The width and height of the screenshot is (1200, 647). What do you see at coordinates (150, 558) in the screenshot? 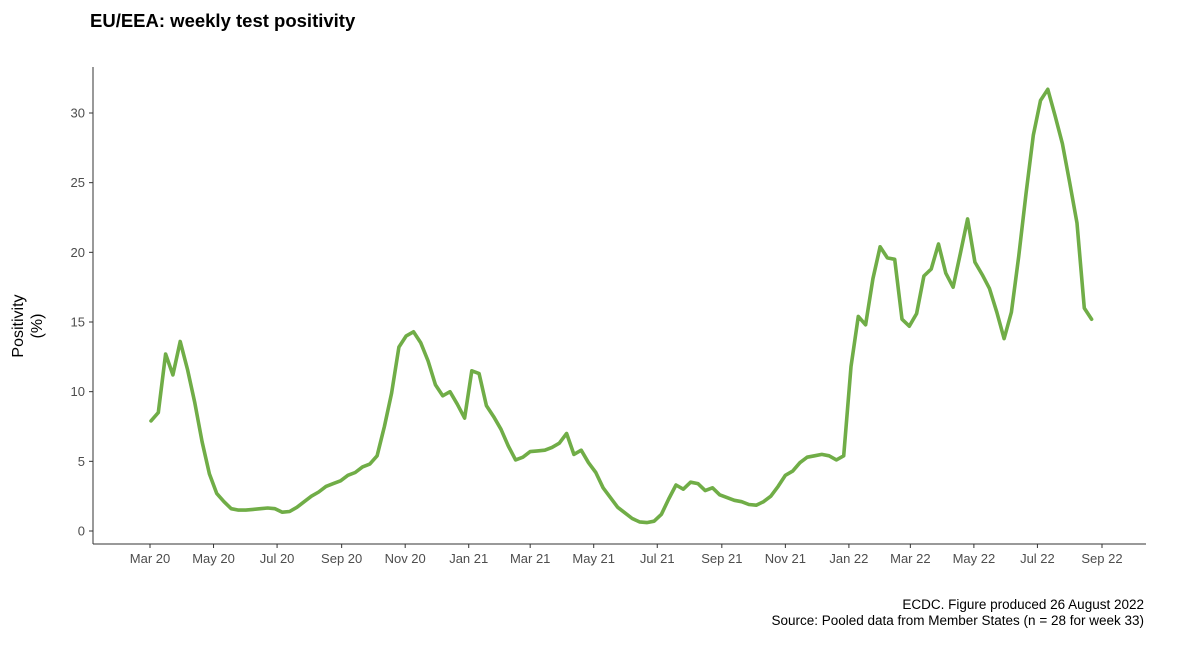
I see `x-tick-label: Mar 20` at bounding box center [150, 558].